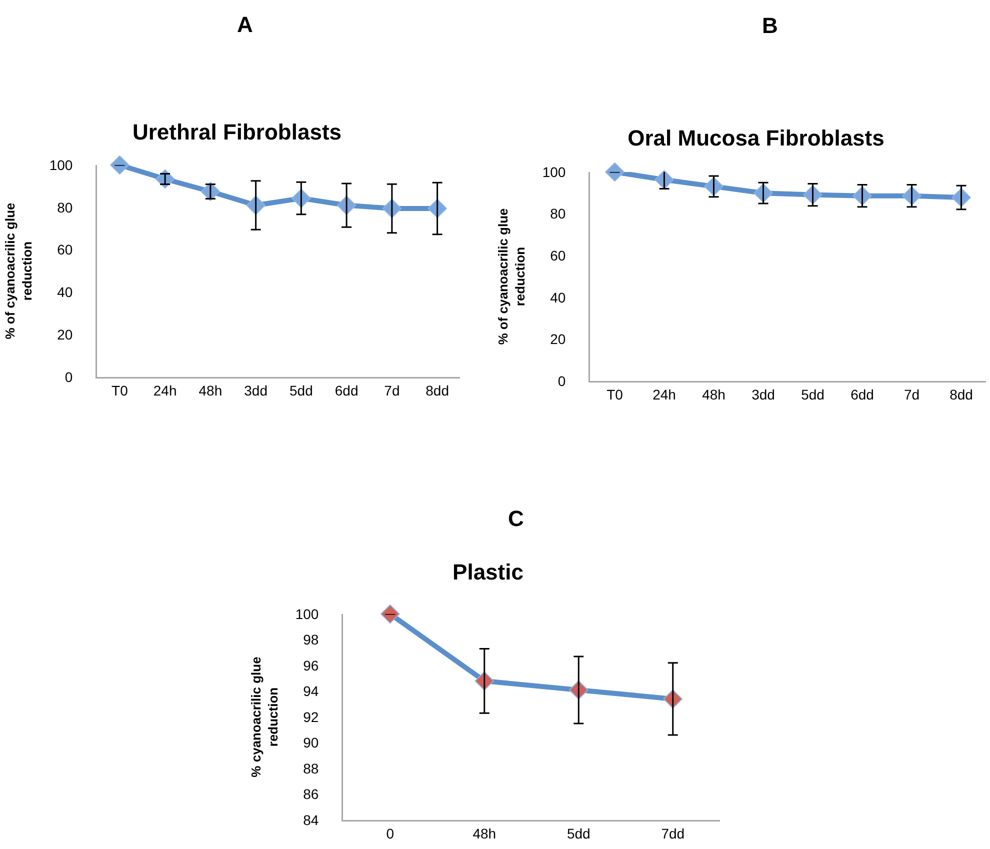 This screenshot has width=990, height=849. I want to click on text: B, so click(770, 25).